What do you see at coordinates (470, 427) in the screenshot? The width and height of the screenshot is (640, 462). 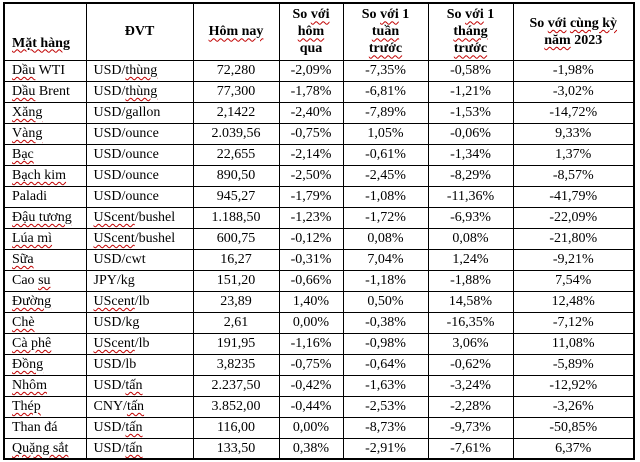 I see `cell-vs-month: -9,73%` at bounding box center [470, 427].